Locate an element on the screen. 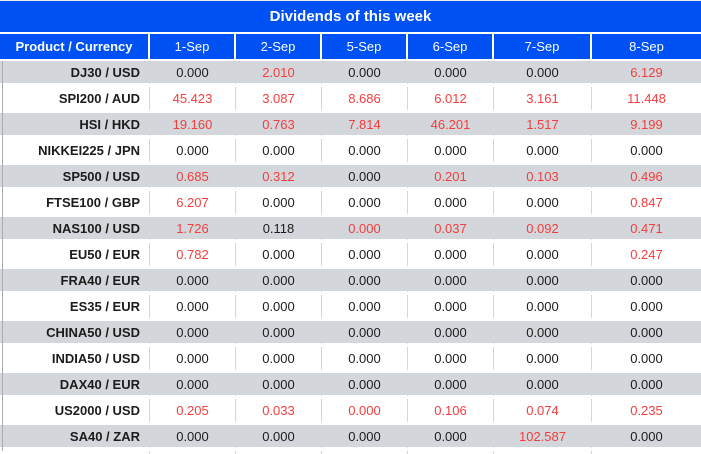 The image size is (701, 454). column-header-date: 1-Sep is located at coordinates (193, 46).